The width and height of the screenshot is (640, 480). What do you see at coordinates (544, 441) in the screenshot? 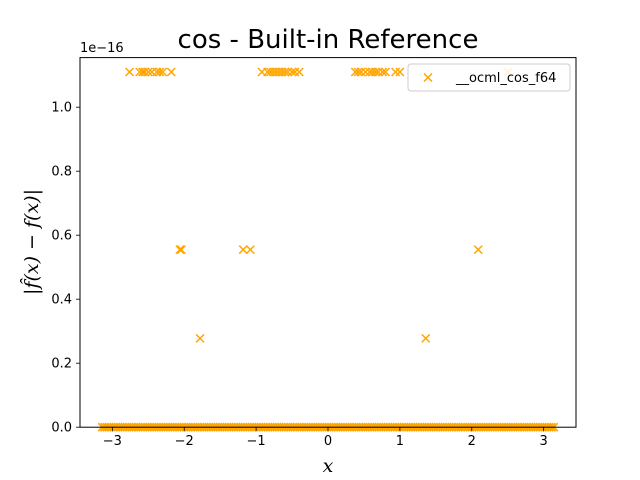
I see `x-tick-label: 3` at bounding box center [544, 441].